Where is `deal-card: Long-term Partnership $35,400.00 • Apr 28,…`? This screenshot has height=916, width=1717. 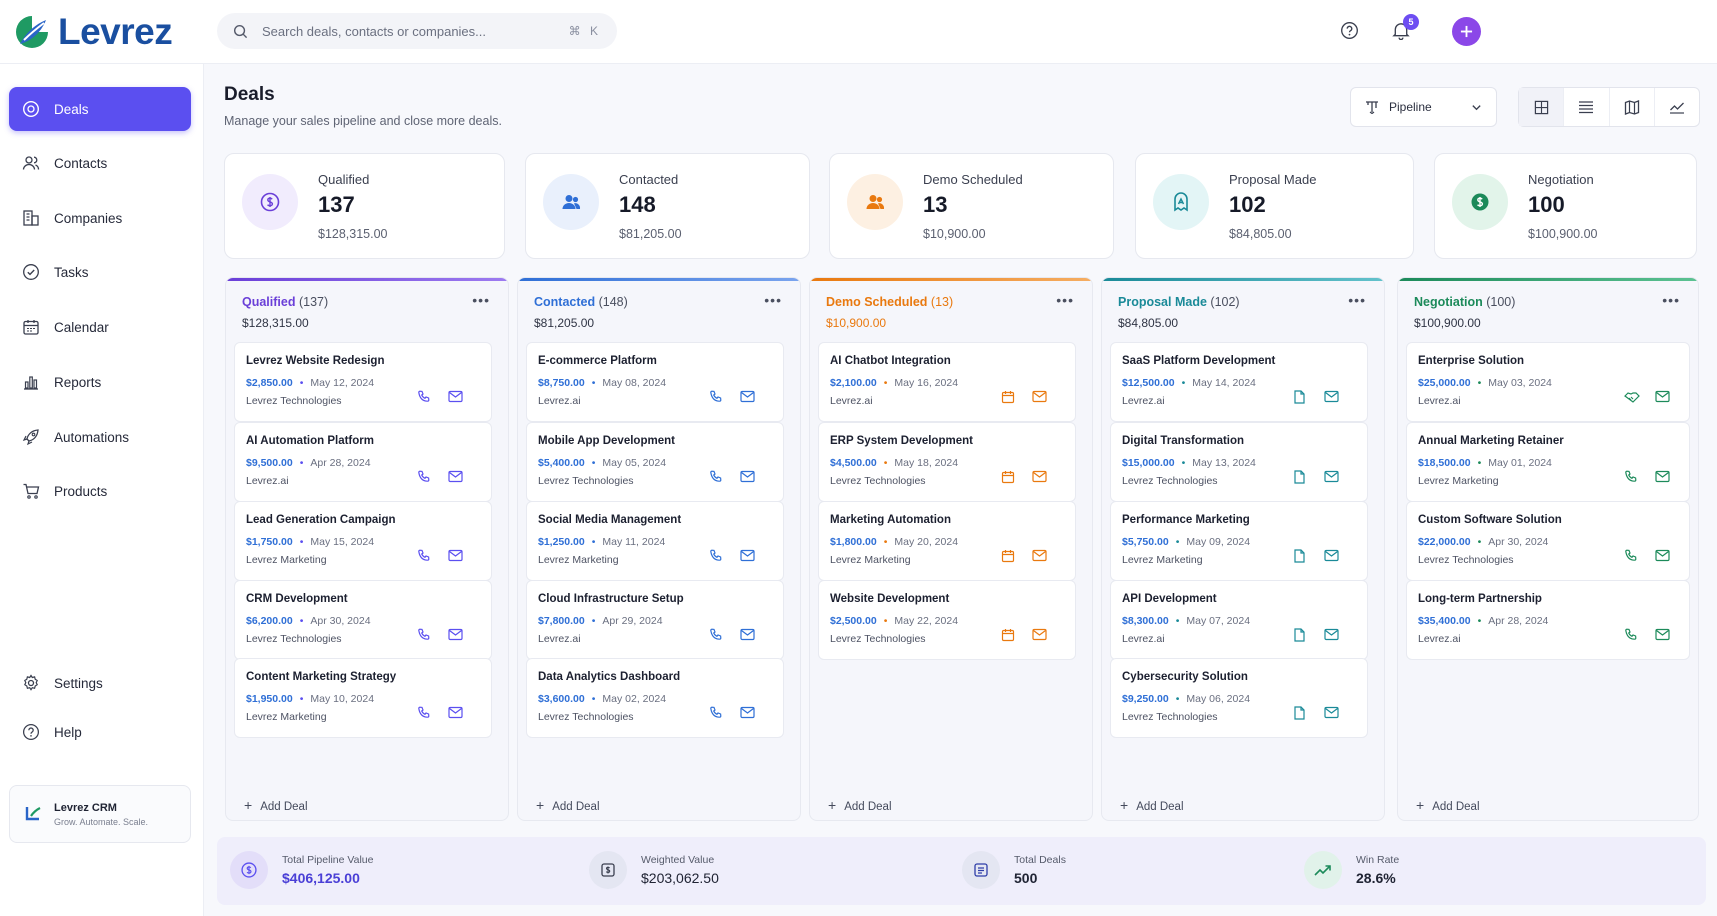 deal-card: Long-term Partnership $35,400.00 • Apr 28,… is located at coordinates (1548, 620).